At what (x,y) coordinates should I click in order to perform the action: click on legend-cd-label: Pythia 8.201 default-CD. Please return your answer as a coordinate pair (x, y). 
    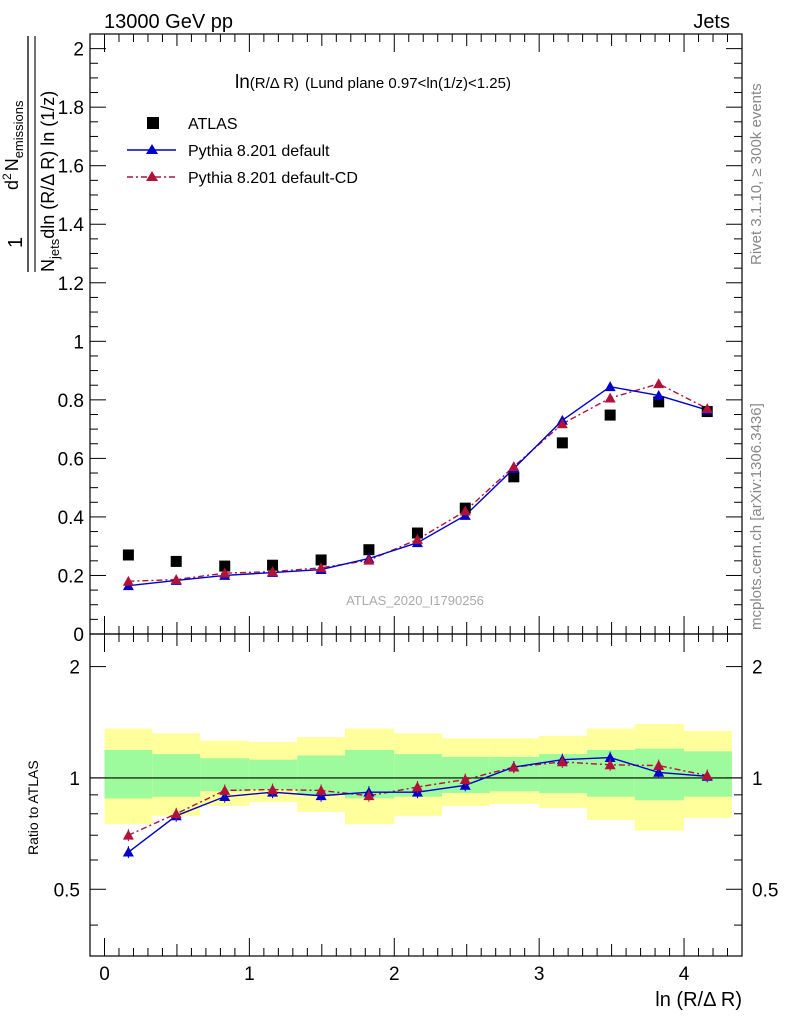
    Looking at the image, I should click on (273, 178).